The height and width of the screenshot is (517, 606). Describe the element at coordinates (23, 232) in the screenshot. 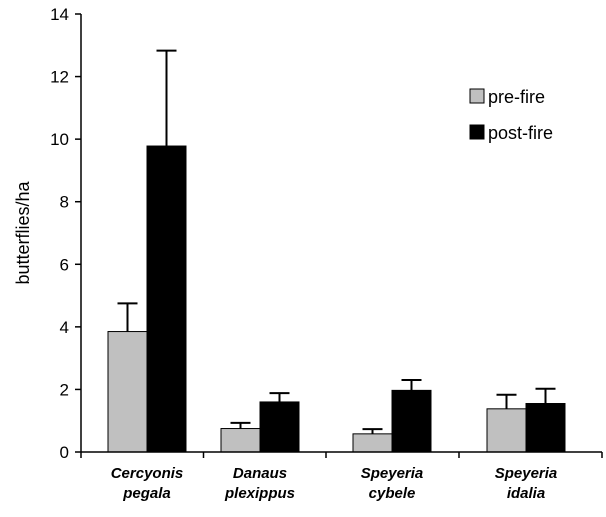

I see `y-axis-label: butterflies/ha` at that location.